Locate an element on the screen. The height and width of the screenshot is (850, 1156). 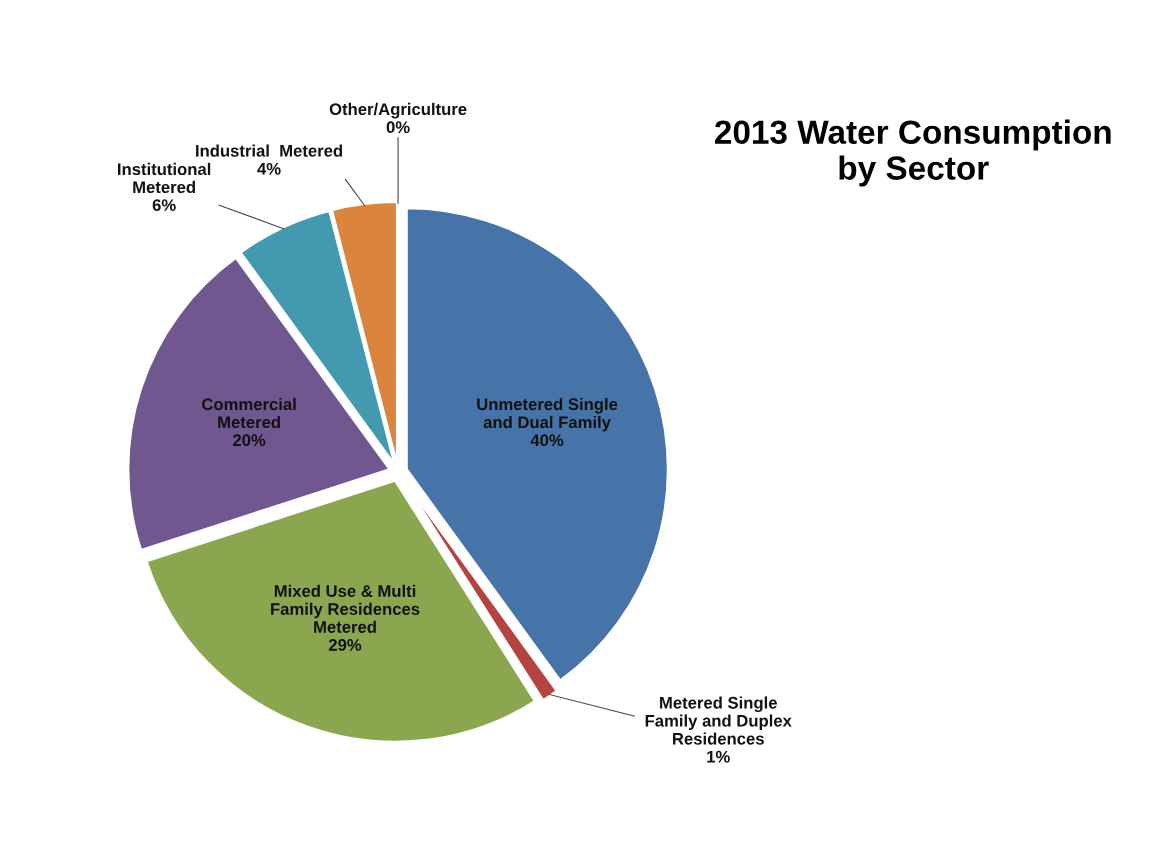
data-label: 4% is located at coordinates (269, 168).